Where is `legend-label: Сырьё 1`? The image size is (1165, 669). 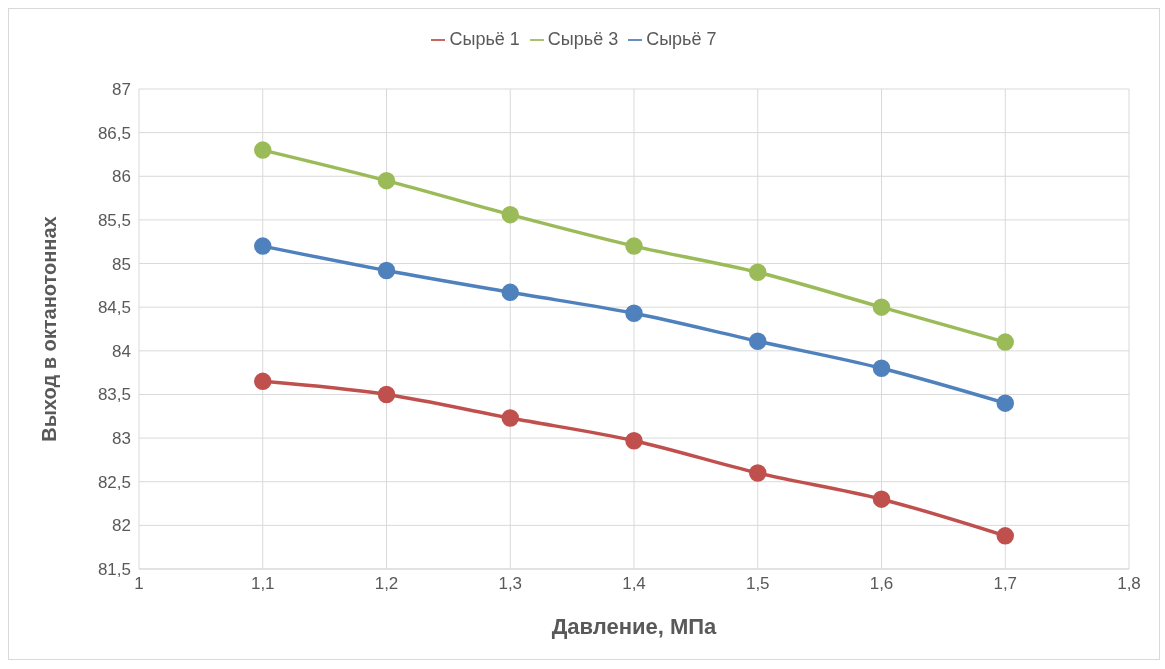
legend-label: Сырьё 1 is located at coordinates (484, 39).